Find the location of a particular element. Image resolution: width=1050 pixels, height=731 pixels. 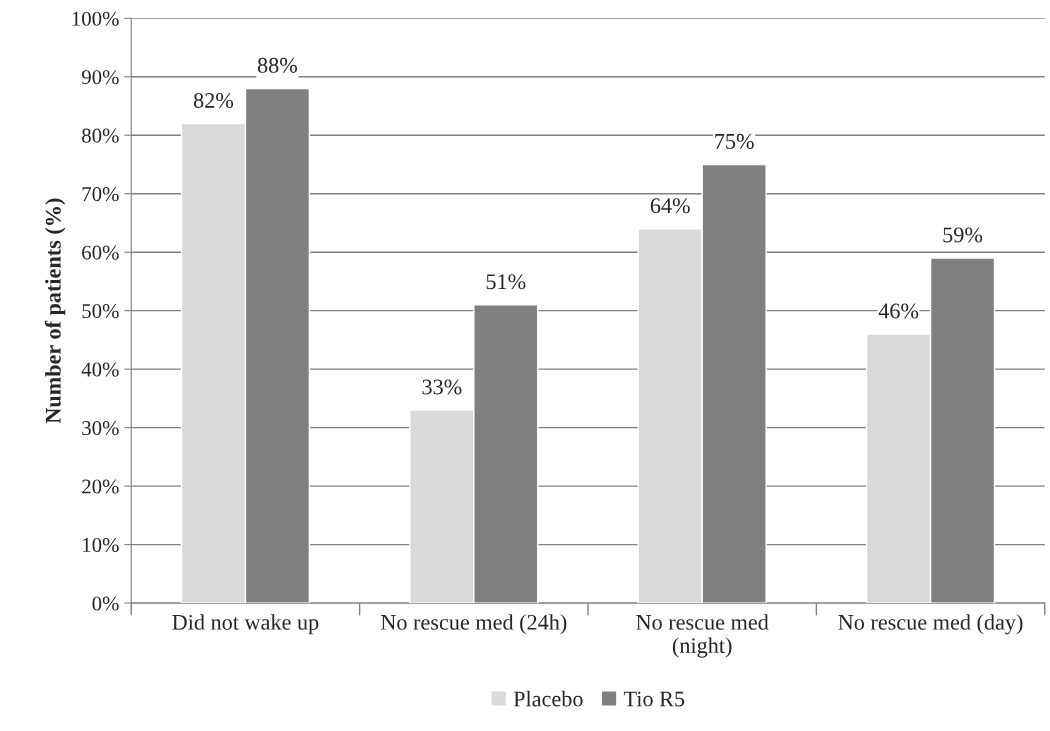

x-tick-label: No rescue med (day) is located at coordinates (930, 624).